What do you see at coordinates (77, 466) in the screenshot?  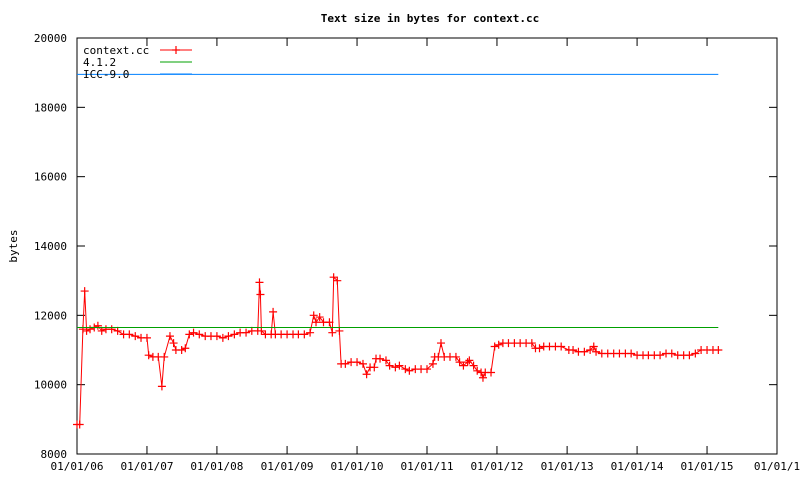 I see `x-tick-label: 01/01/06` at bounding box center [77, 466].